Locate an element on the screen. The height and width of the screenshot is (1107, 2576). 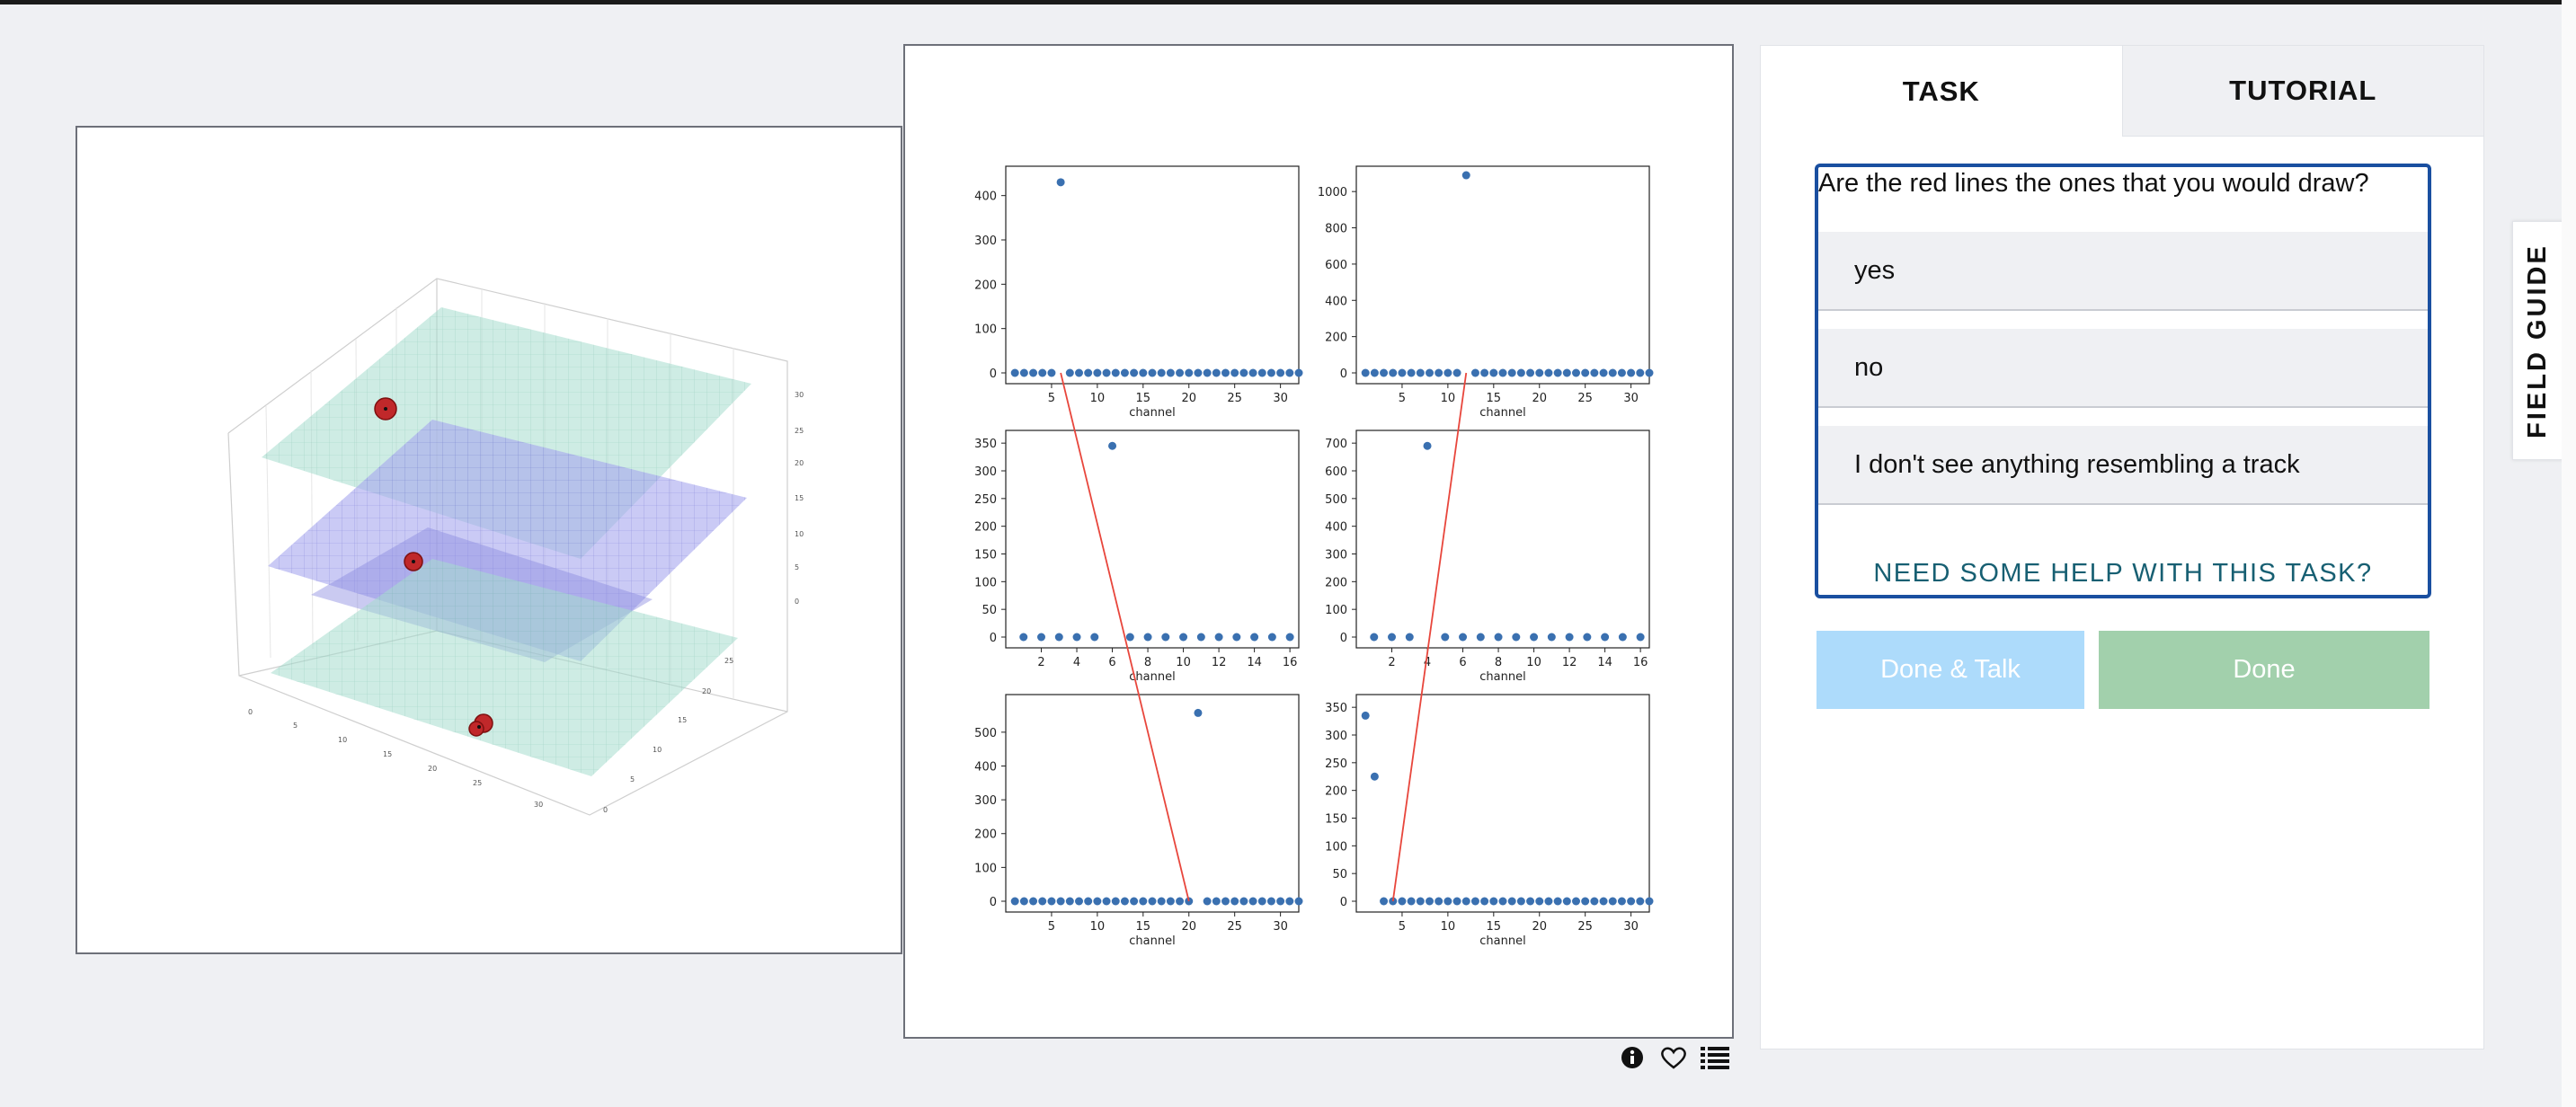
list-icon is located at coordinates (1715, 1057).